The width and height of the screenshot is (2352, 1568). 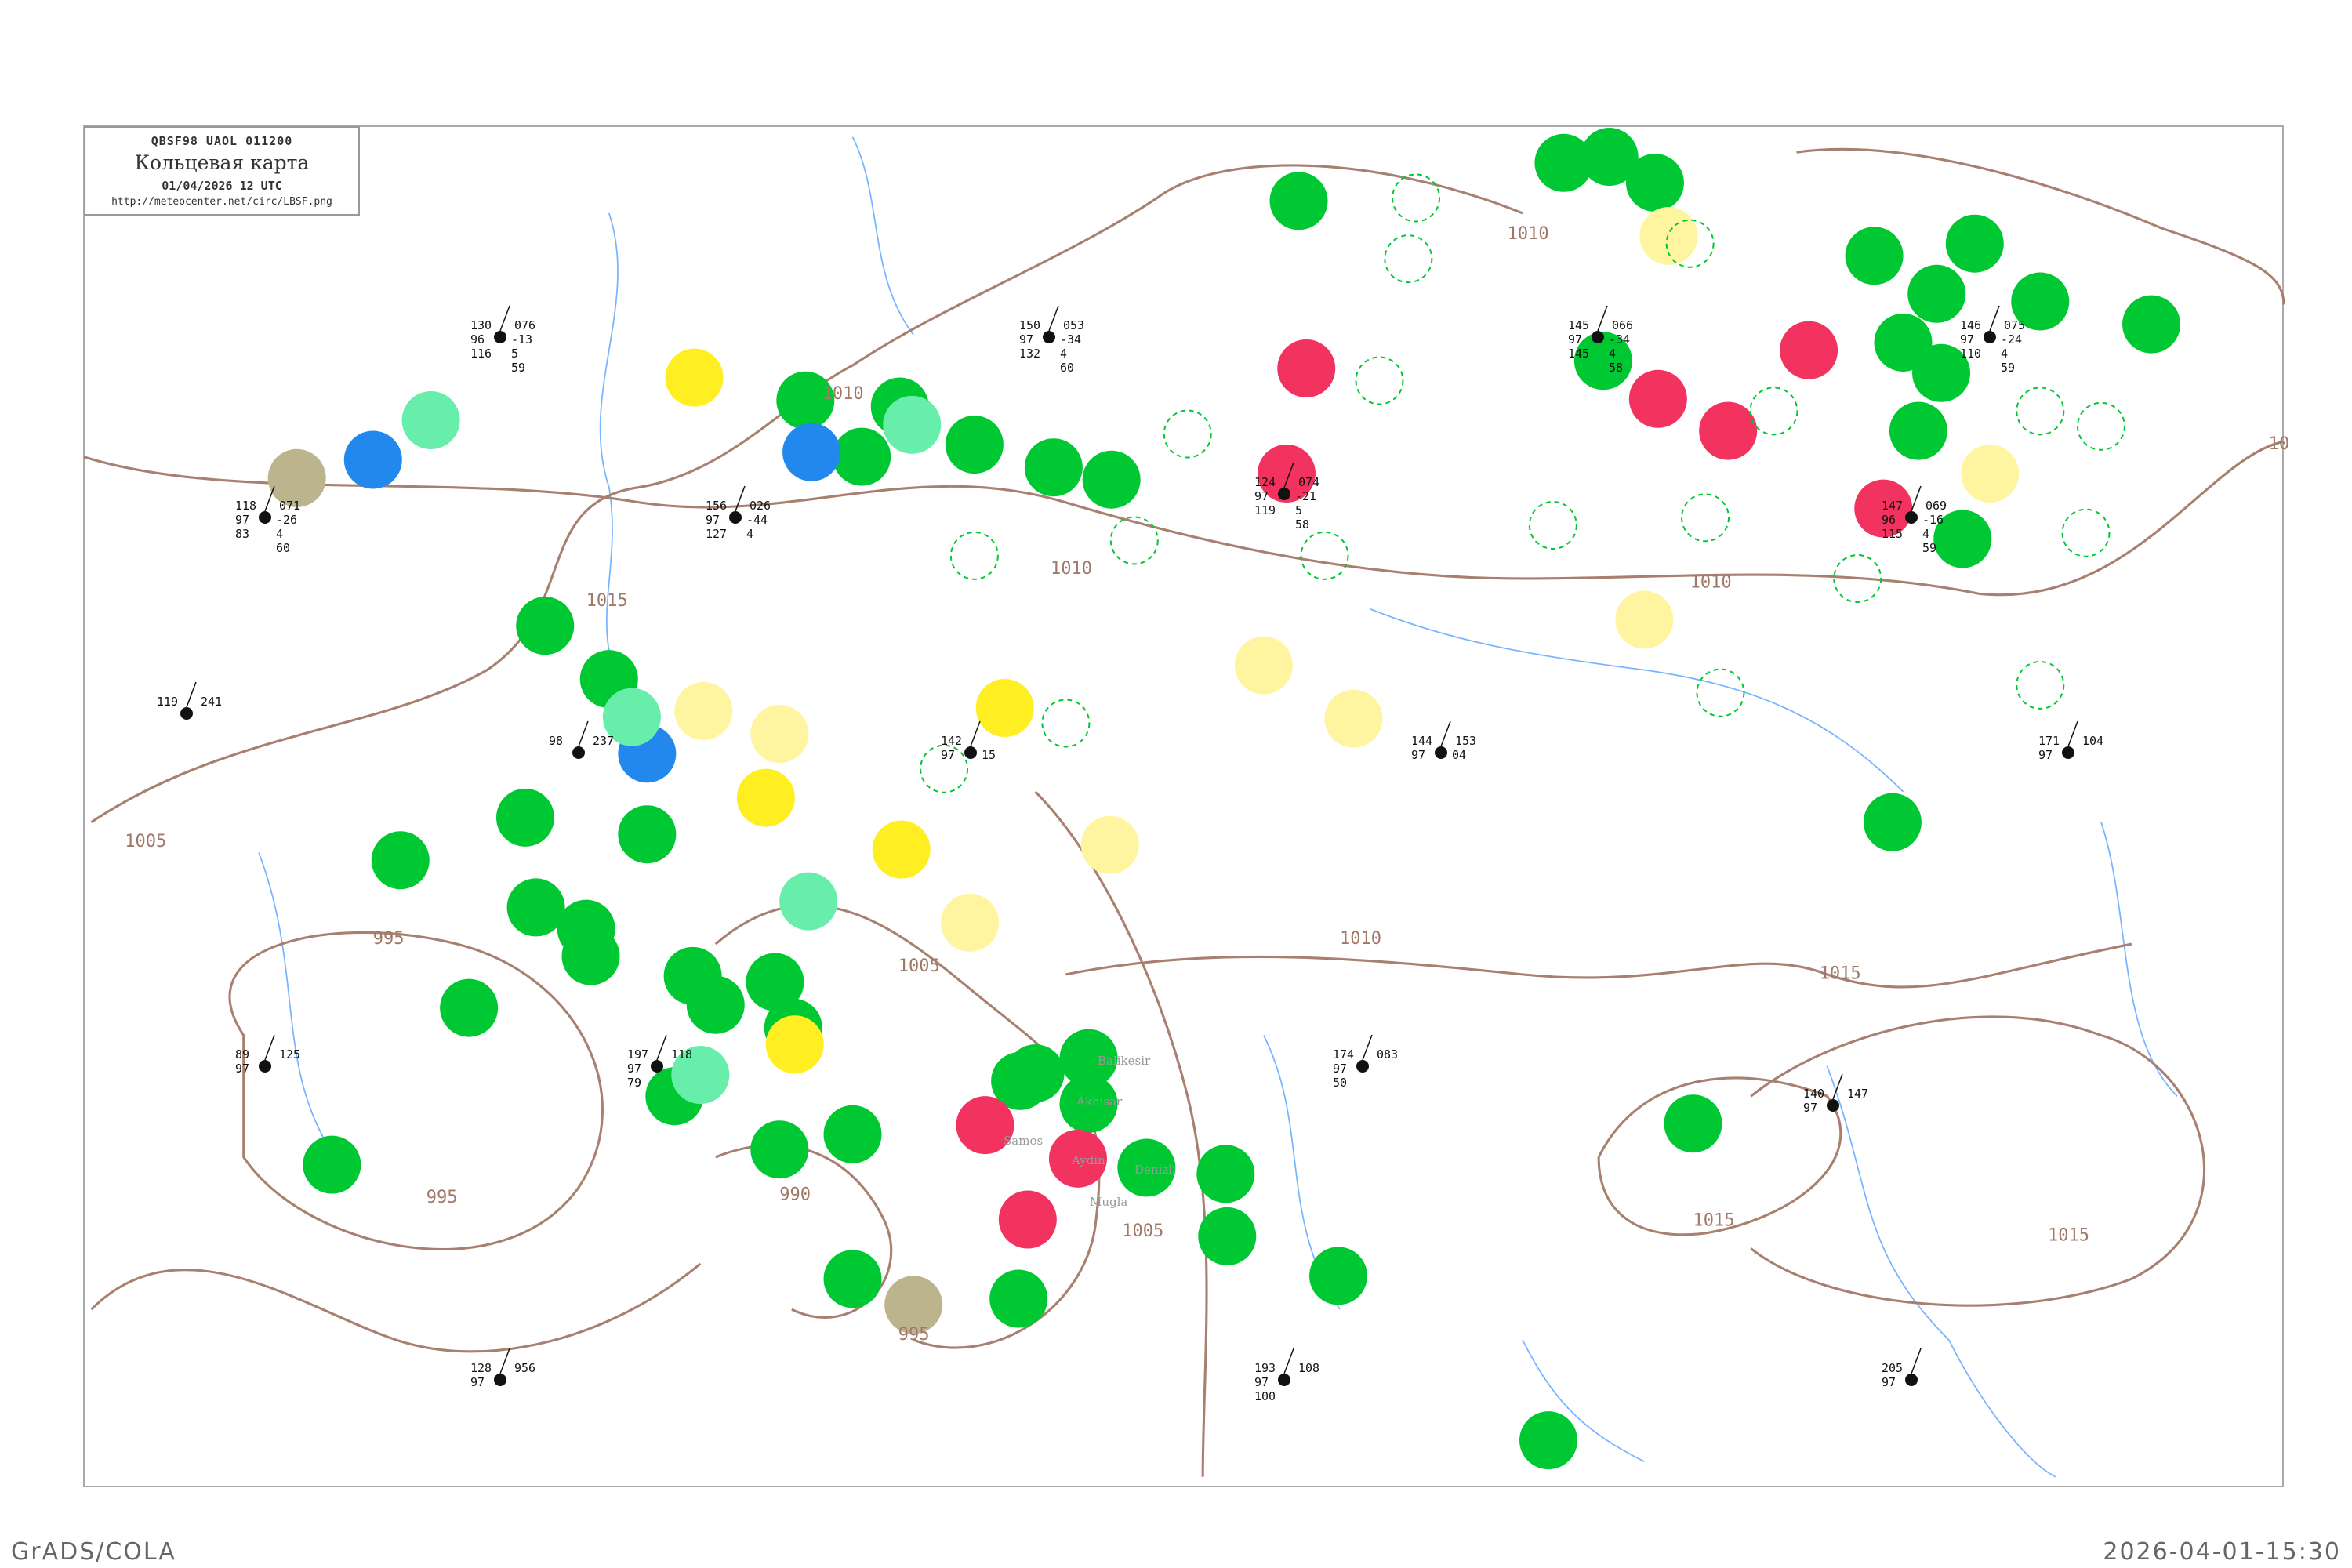 What do you see at coordinates (283, 548) in the screenshot?
I see `station-code: 60` at bounding box center [283, 548].